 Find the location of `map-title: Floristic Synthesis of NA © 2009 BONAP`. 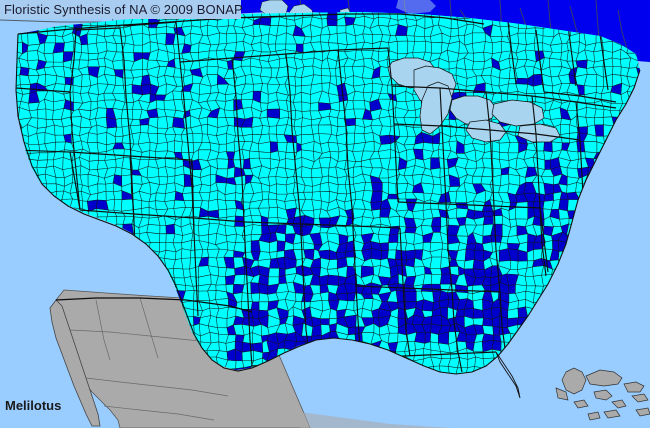

map-title: Floristic Synthesis of NA © 2009 BONAP is located at coordinates (123, 9).